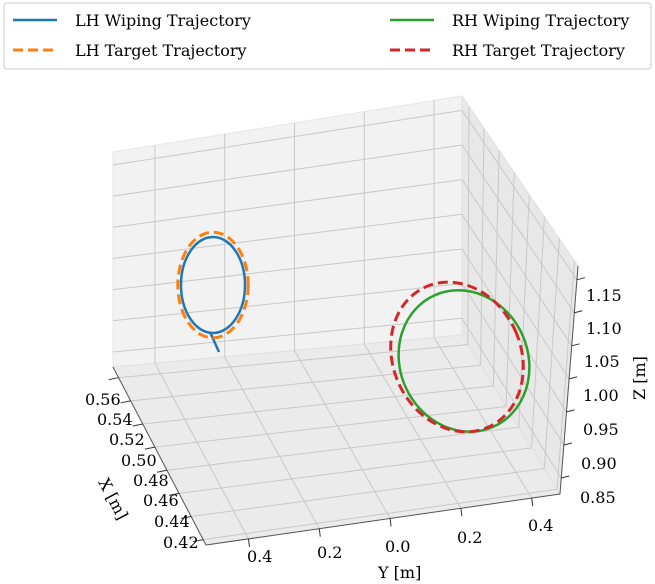  I want to click on x-tick-label: 0.54, so click(115, 419).